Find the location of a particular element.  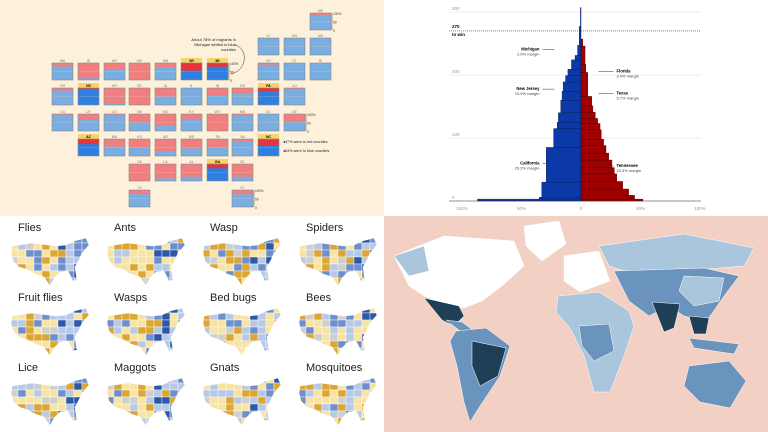

x-tick-label: 50% is located at coordinates (521, 208).